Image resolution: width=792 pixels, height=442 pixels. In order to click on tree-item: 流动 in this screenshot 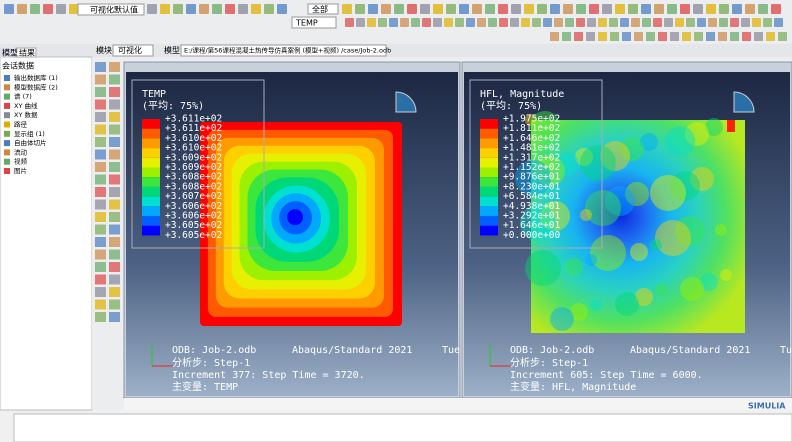, I will do `click(21, 151)`.